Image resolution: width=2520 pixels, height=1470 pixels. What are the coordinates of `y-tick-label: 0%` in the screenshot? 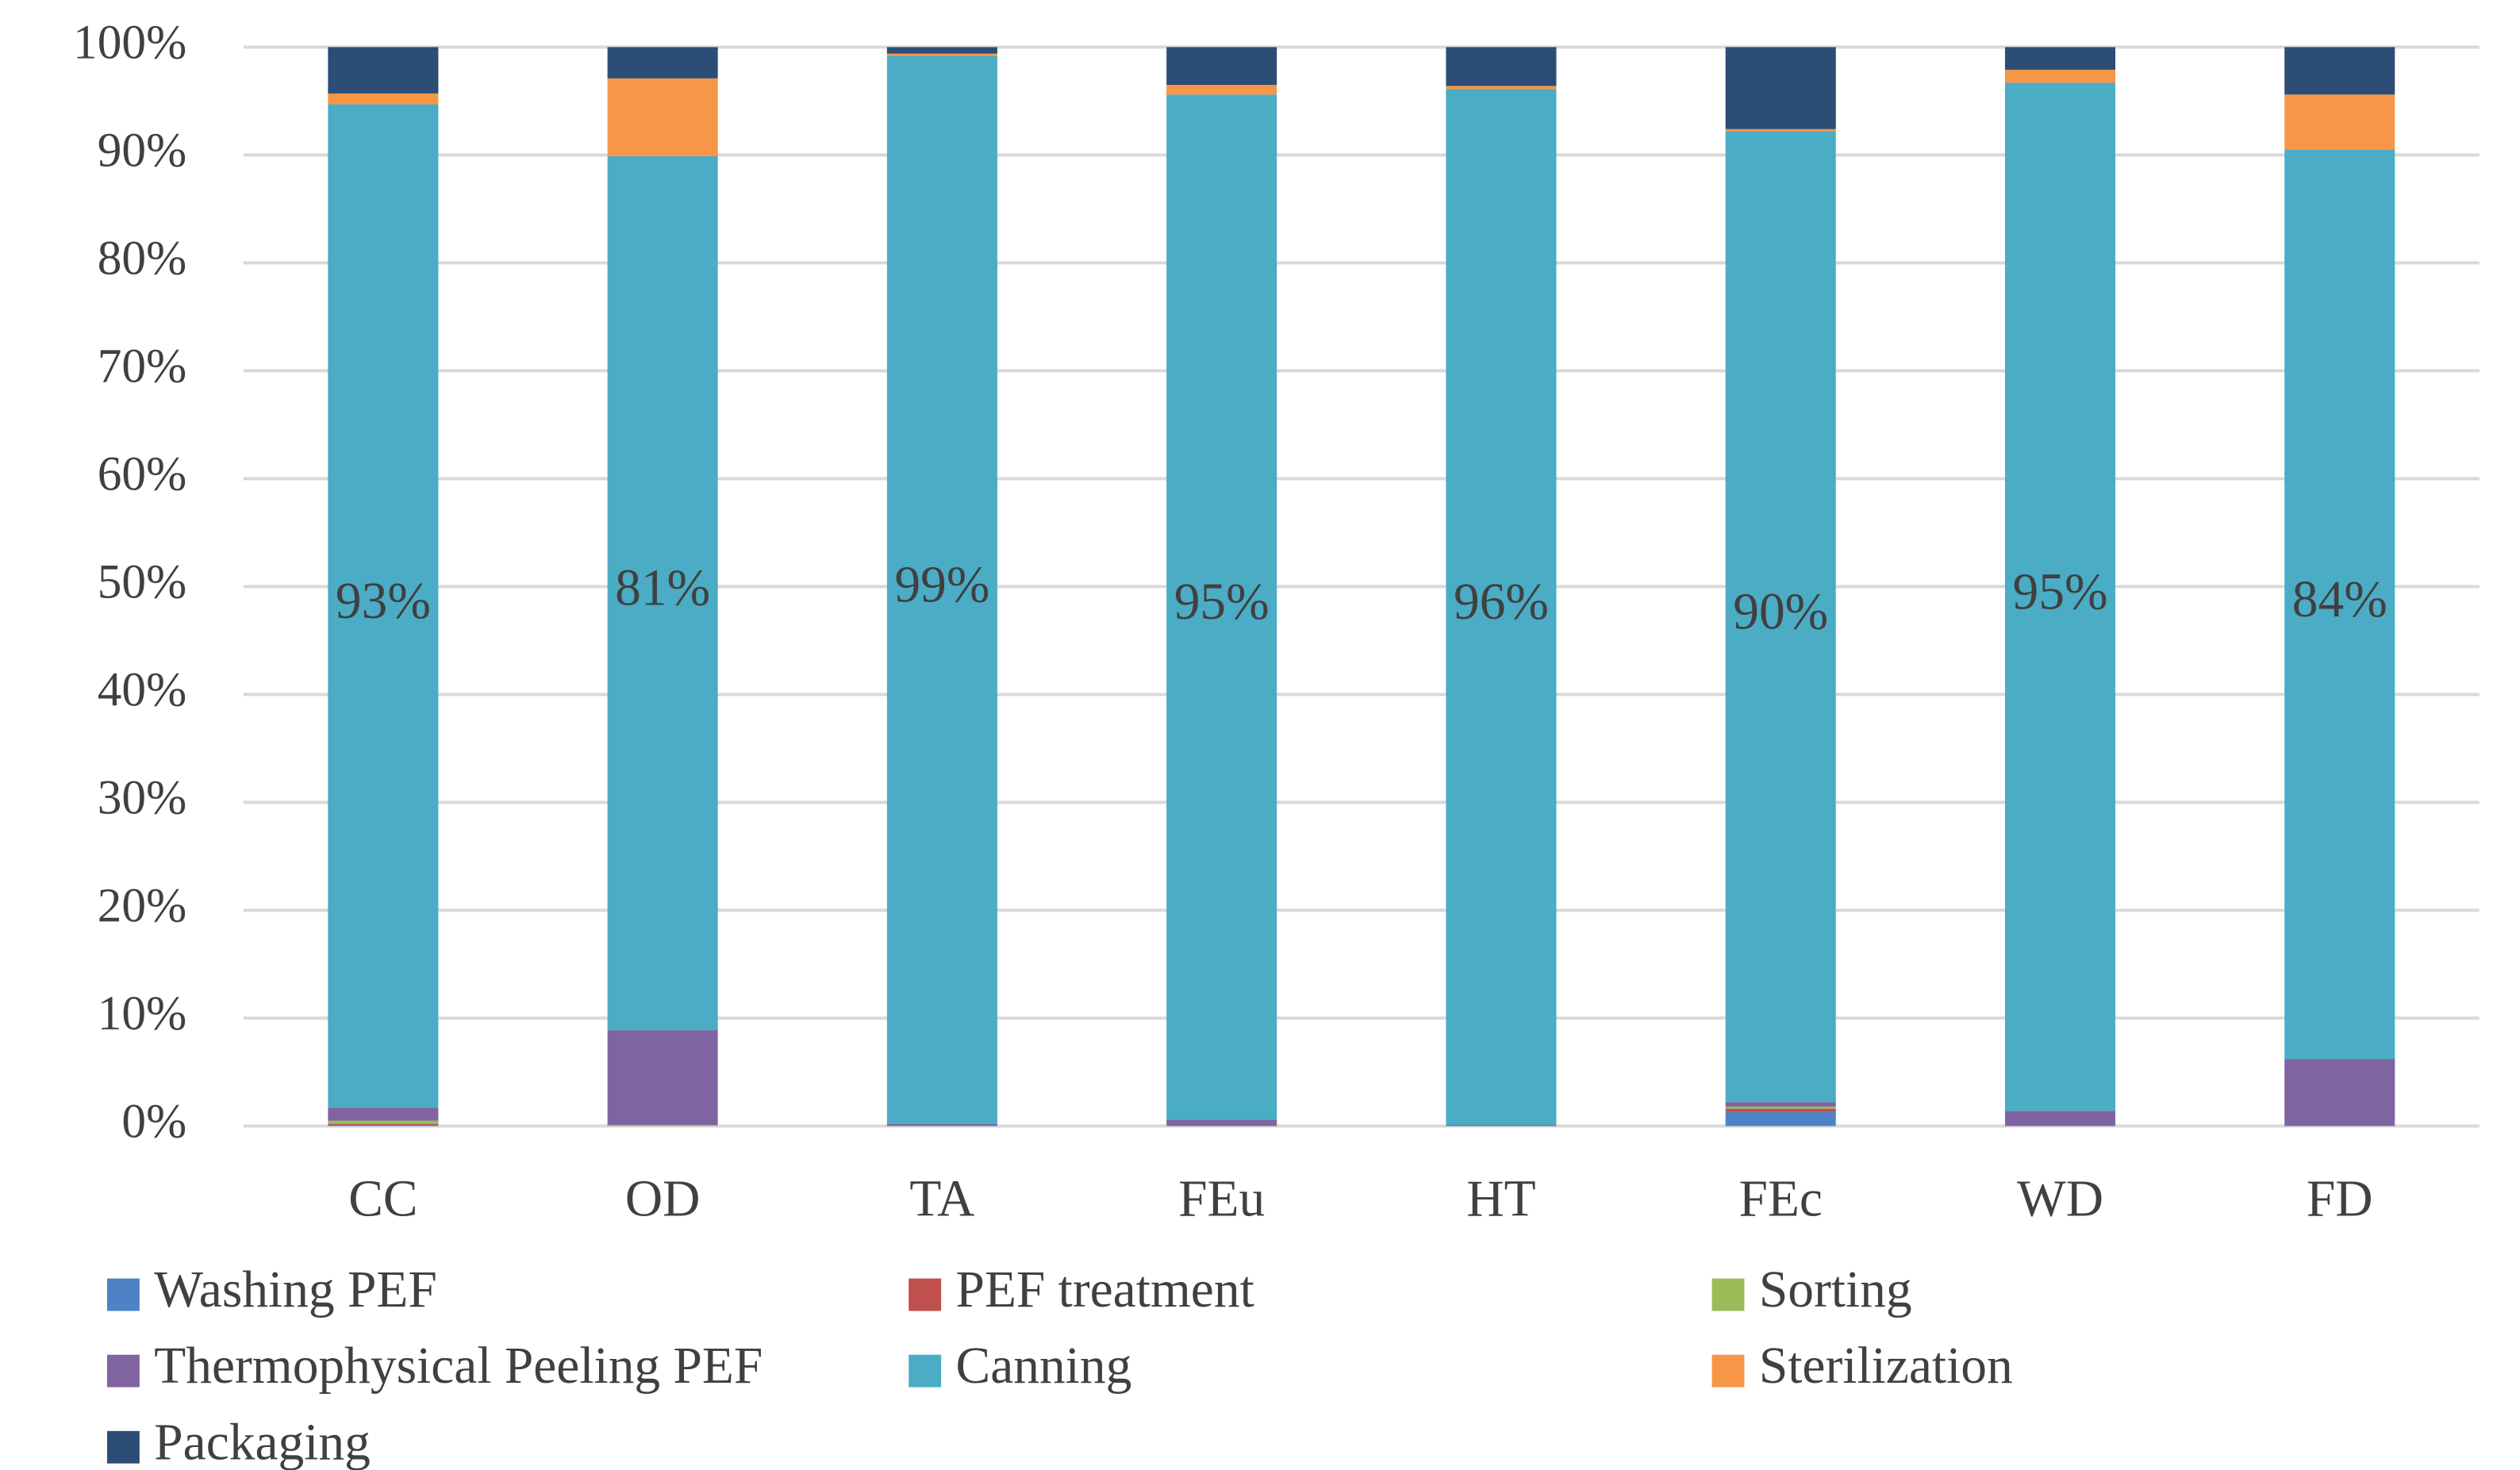 It's located at (153, 1121).